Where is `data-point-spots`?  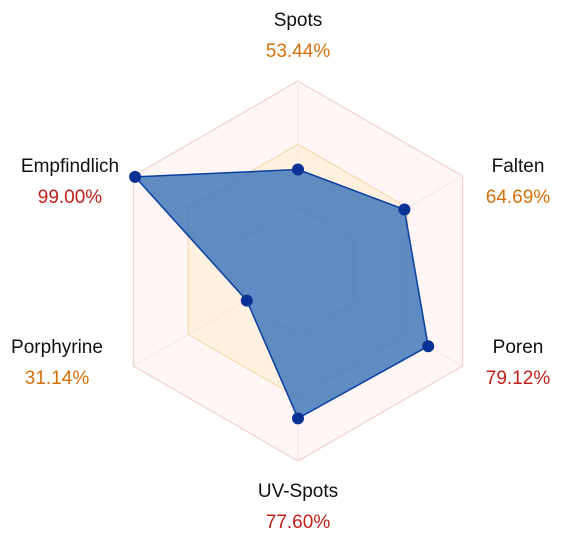 data-point-spots is located at coordinates (298, 169).